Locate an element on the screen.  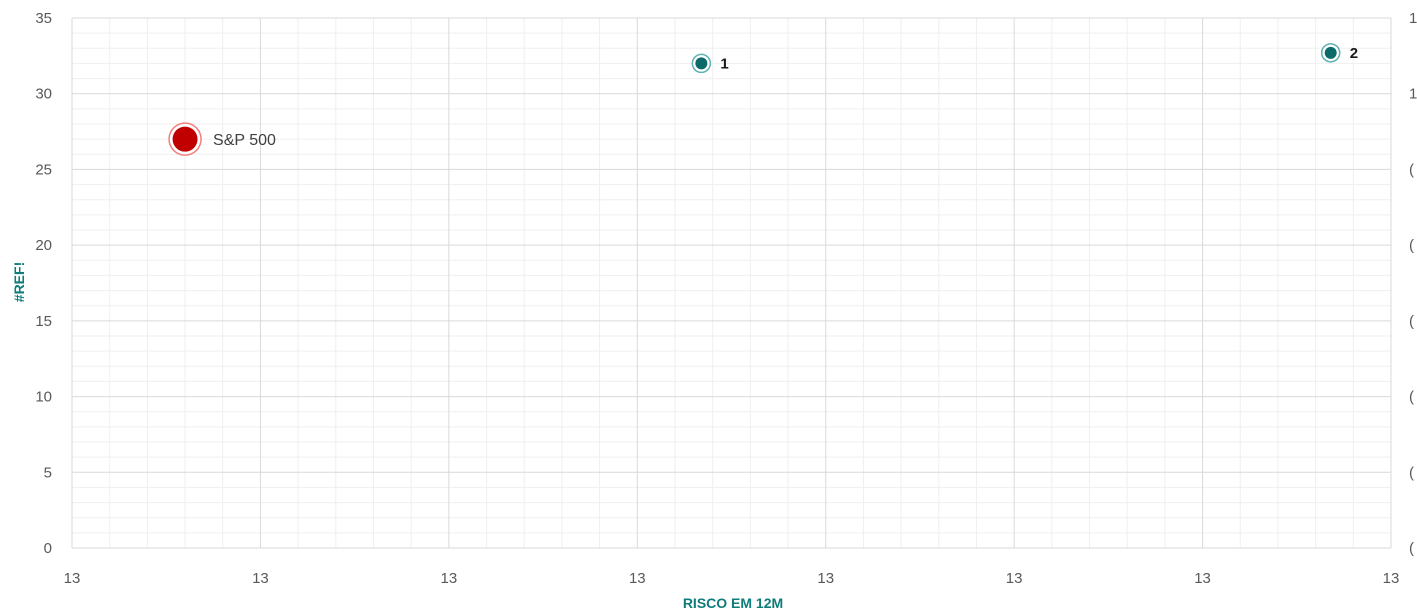
fund-point-label: 1 is located at coordinates (724, 63).